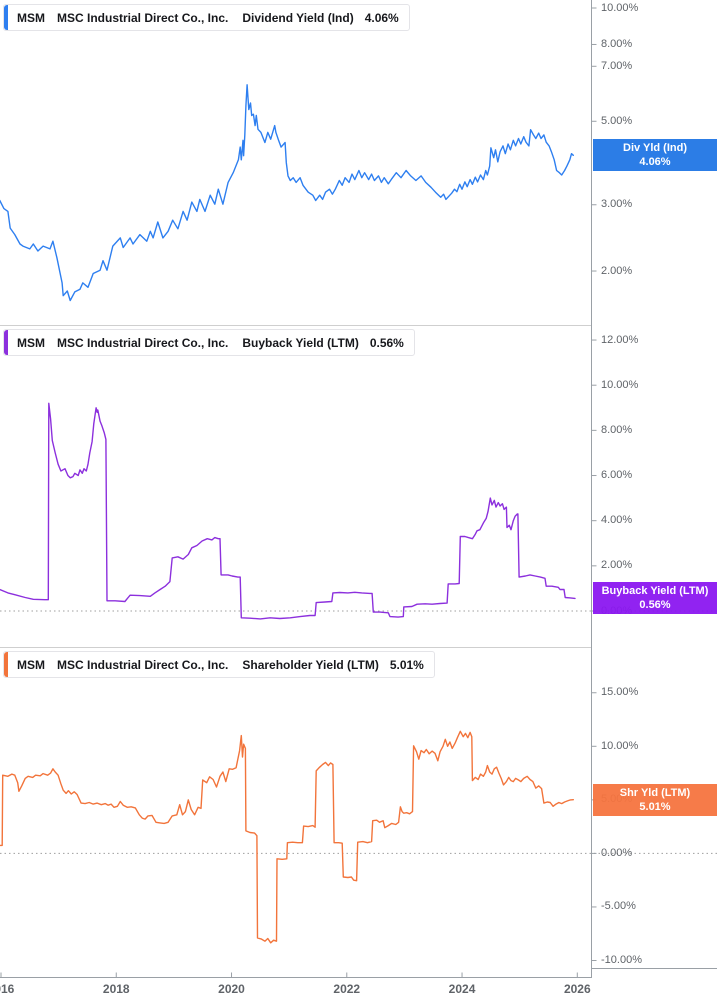  What do you see at coordinates (655, 591) in the screenshot?
I see `value-label-title: Buyback Yield (LTM)` at bounding box center [655, 591].